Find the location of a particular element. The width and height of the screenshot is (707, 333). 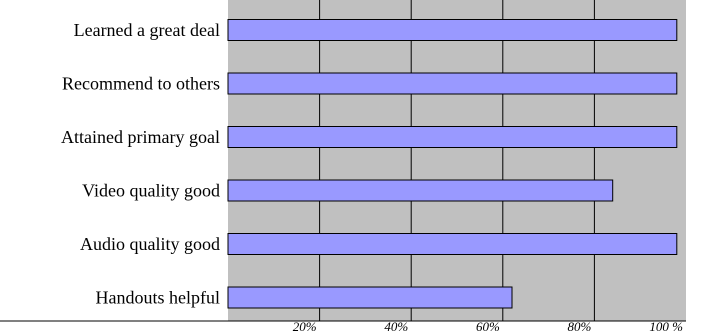

x-tick-label: 60% is located at coordinates (488, 326).